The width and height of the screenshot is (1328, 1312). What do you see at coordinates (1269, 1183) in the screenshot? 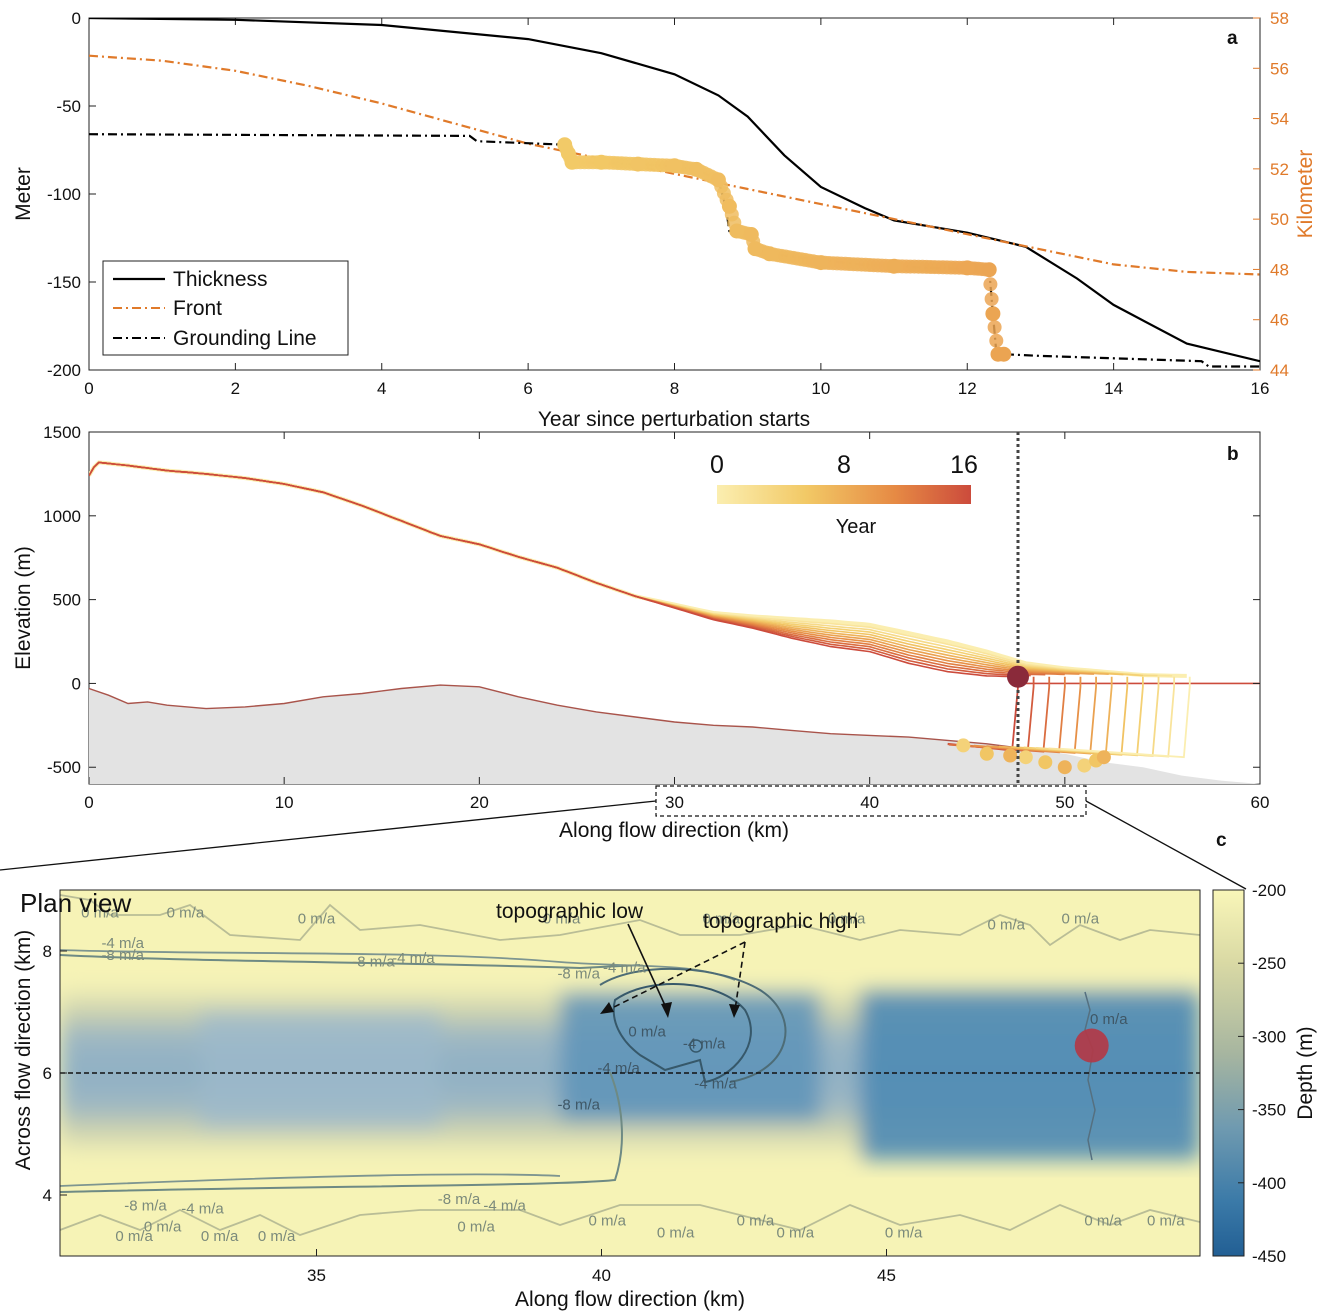
I see `depth-colorbar-tick-label: -400` at bounding box center [1269, 1183].